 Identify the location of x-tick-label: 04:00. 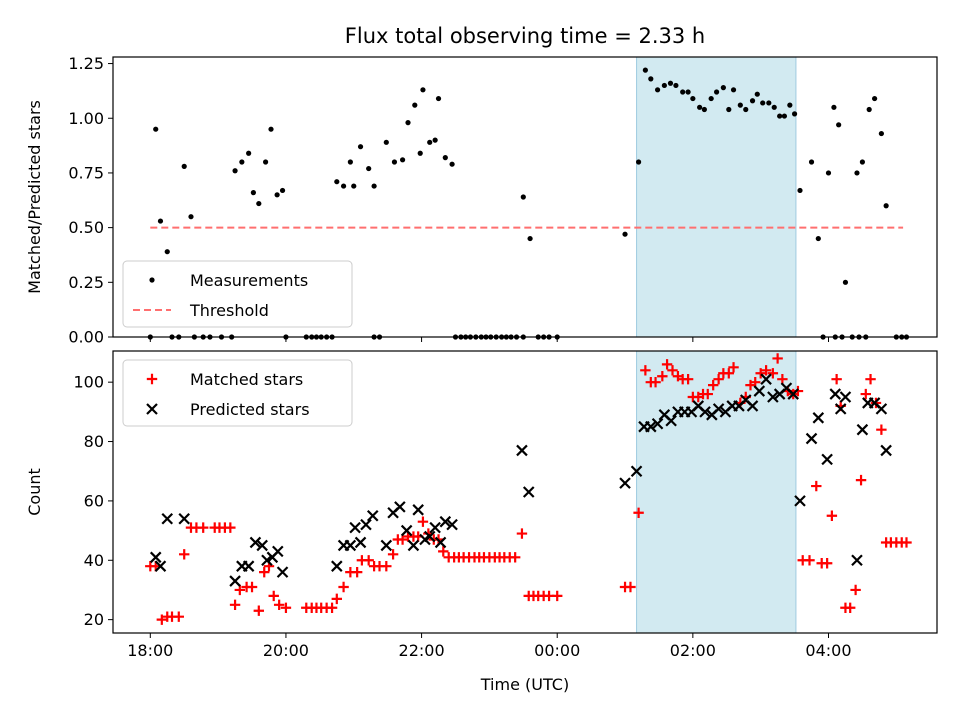
(828, 650).